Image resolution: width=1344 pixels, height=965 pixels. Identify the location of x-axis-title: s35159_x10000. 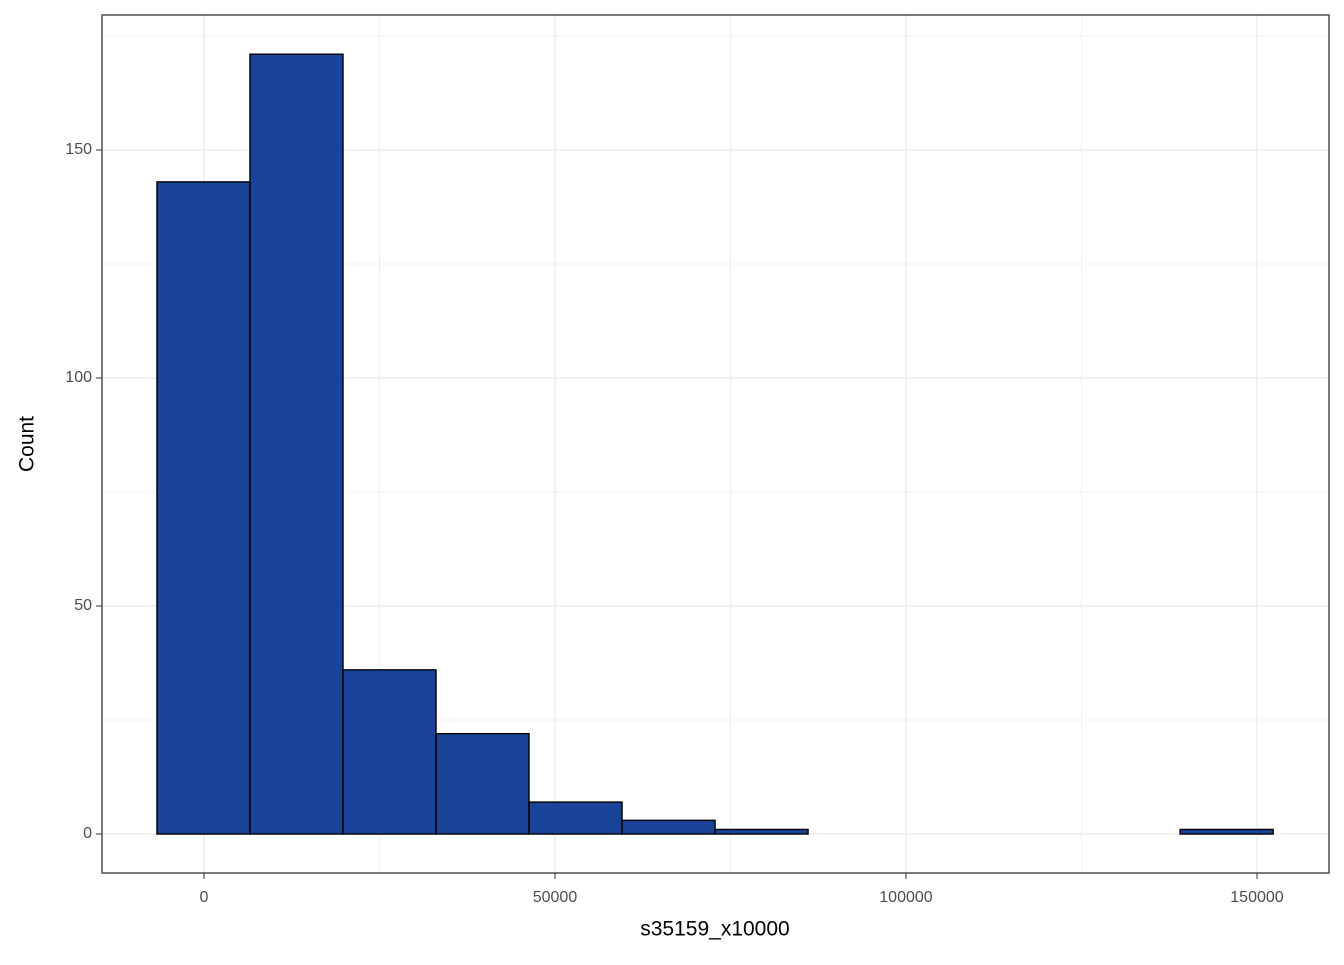
(714, 929).